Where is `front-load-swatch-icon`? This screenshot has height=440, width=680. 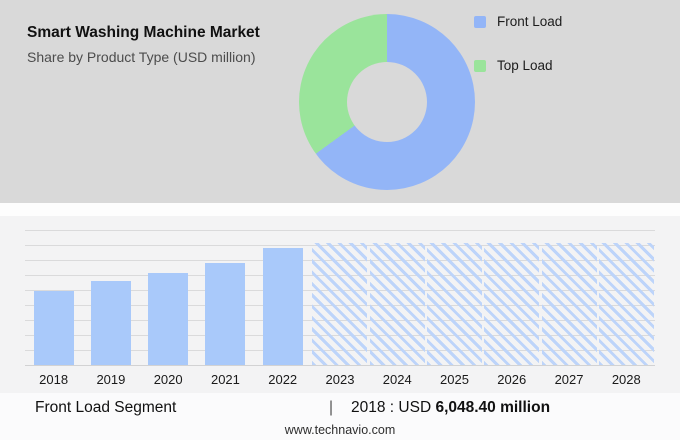 front-load-swatch-icon is located at coordinates (480, 21).